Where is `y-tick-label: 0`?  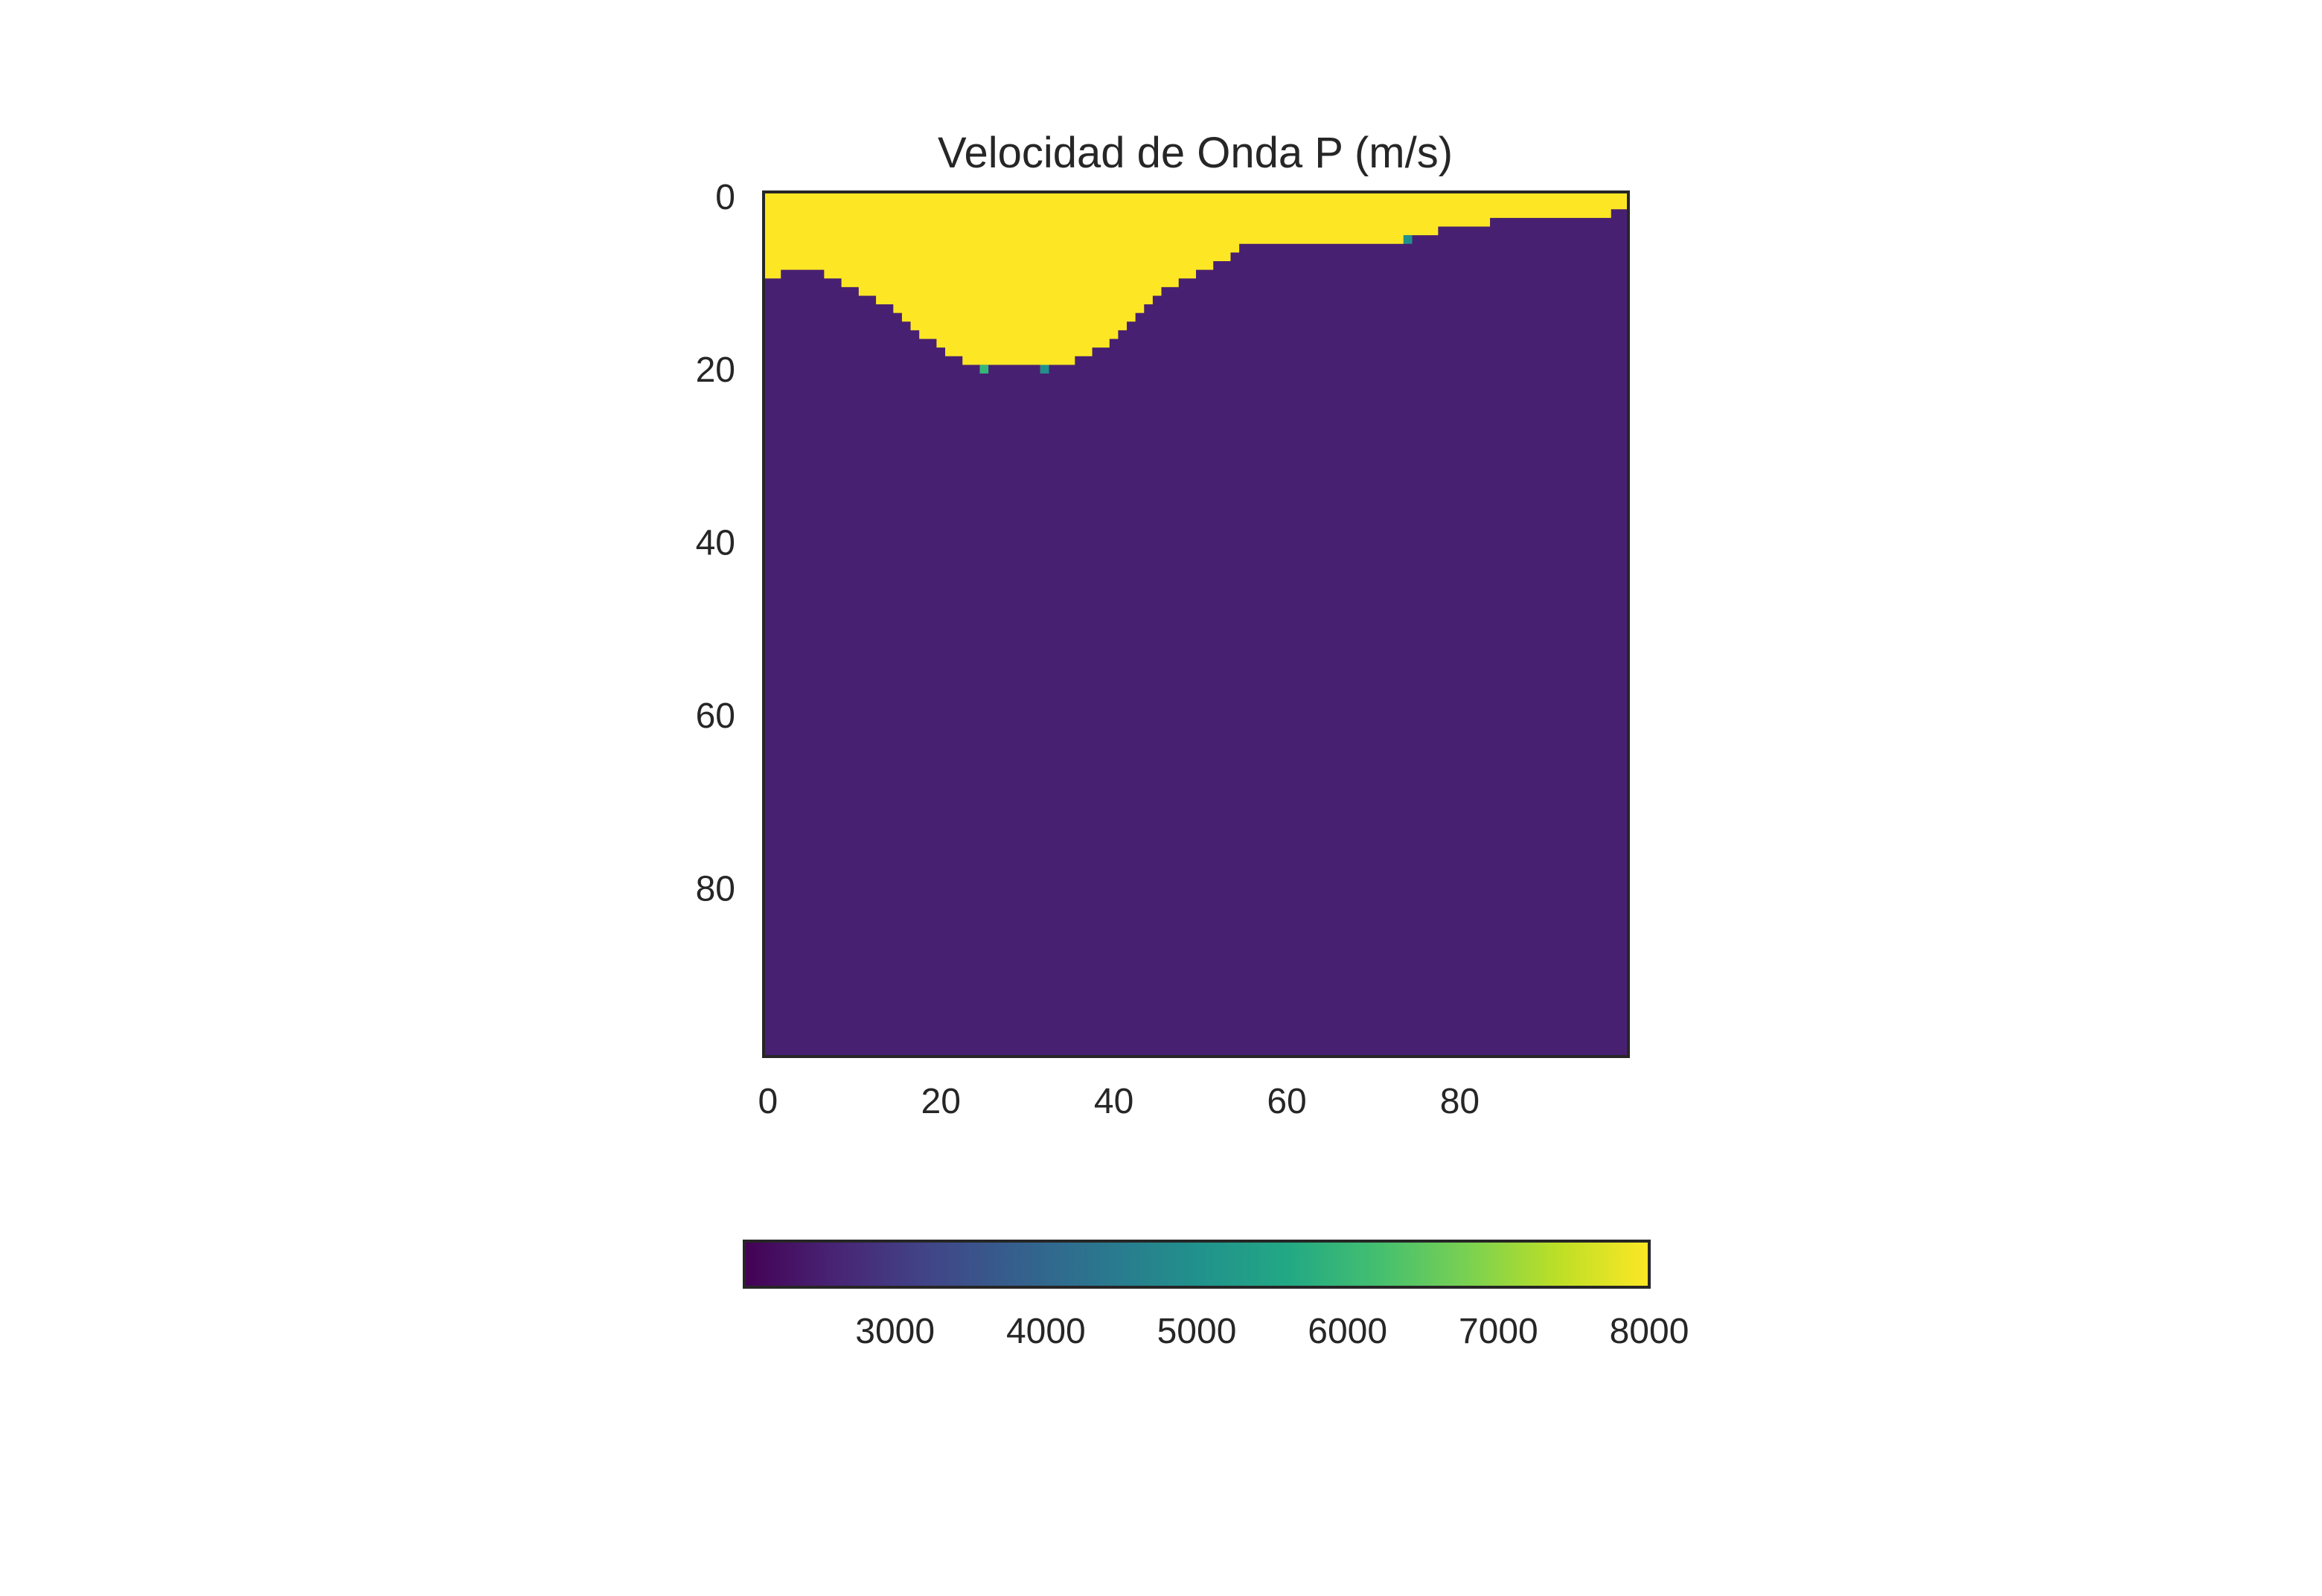 y-tick-label: 0 is located at coordinates (725, 198).